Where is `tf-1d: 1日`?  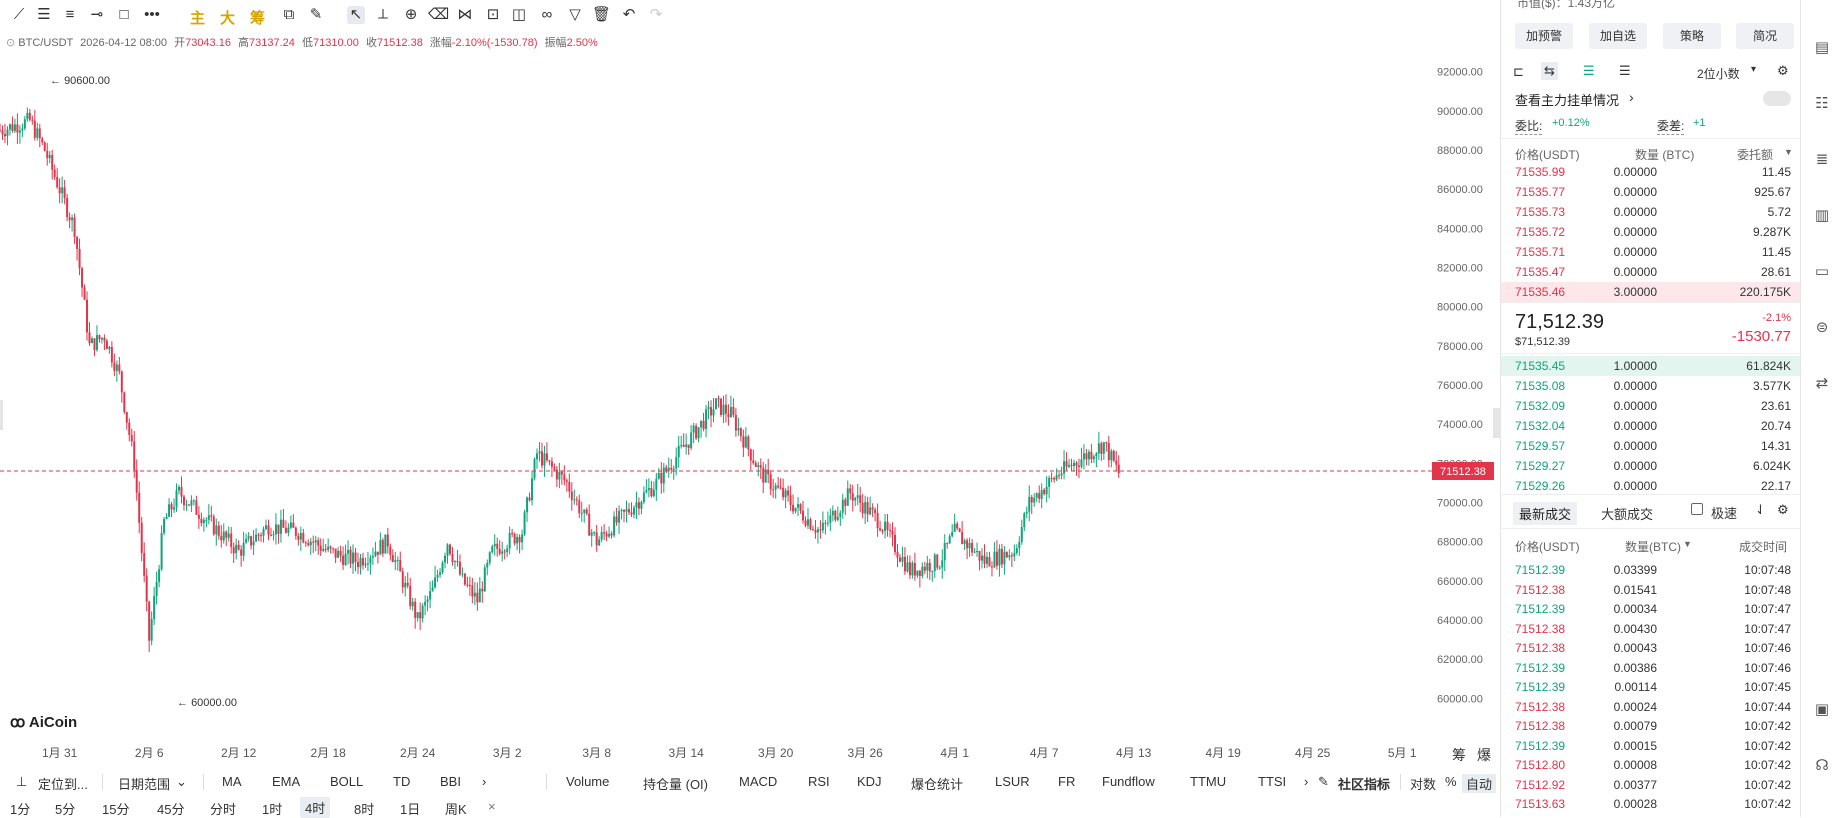
tf-1d: 1日 is located at coordinates (410, 809).